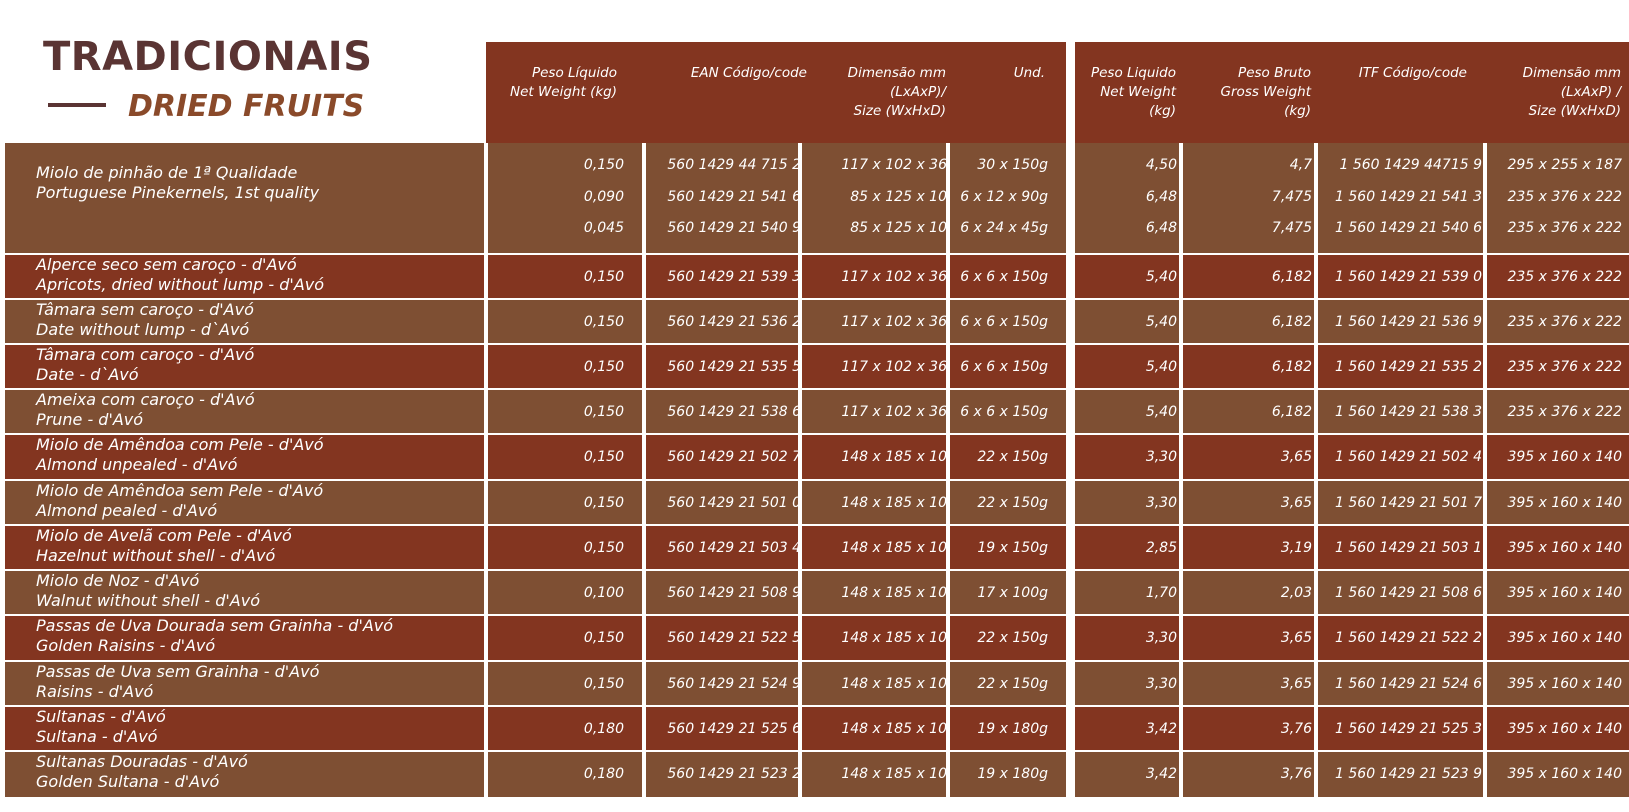 This screenshot has width=1629, height=812. What do you see at coordinates (1004, 228) in the screenshot?
I see `table-cell: 6 x 24 x 45g` at bounding box center [1004, 228].